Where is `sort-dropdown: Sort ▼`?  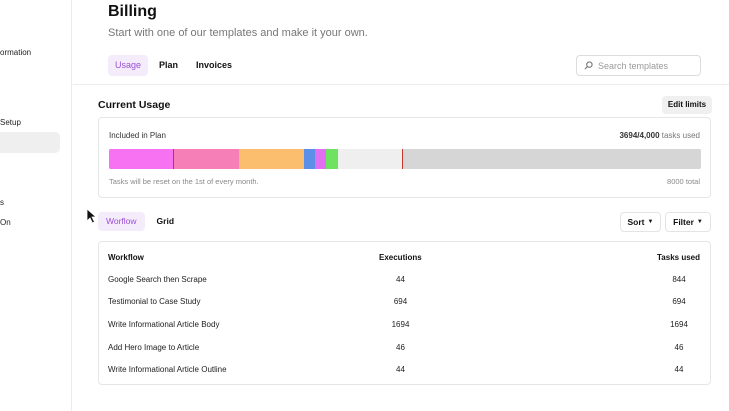
sort-dropdown: Sort ▼ is located at coordinates (640, 222).